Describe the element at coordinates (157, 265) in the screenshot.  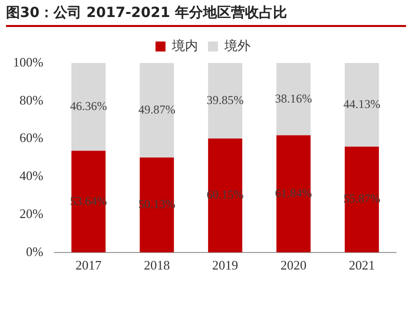
I see `x-tick-label: 2018` at that location.